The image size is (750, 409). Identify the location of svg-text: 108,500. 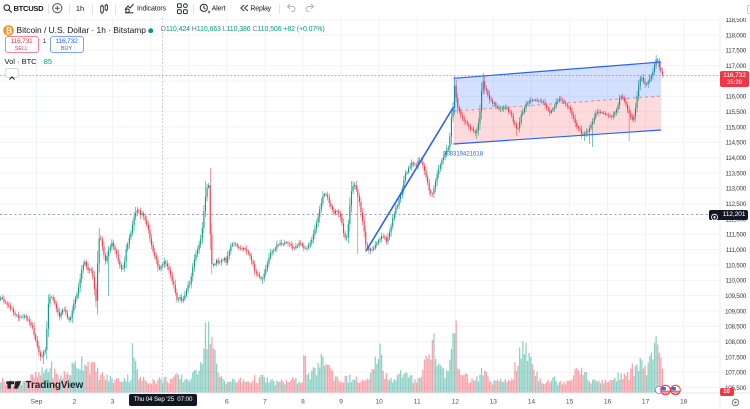
(736, 327).